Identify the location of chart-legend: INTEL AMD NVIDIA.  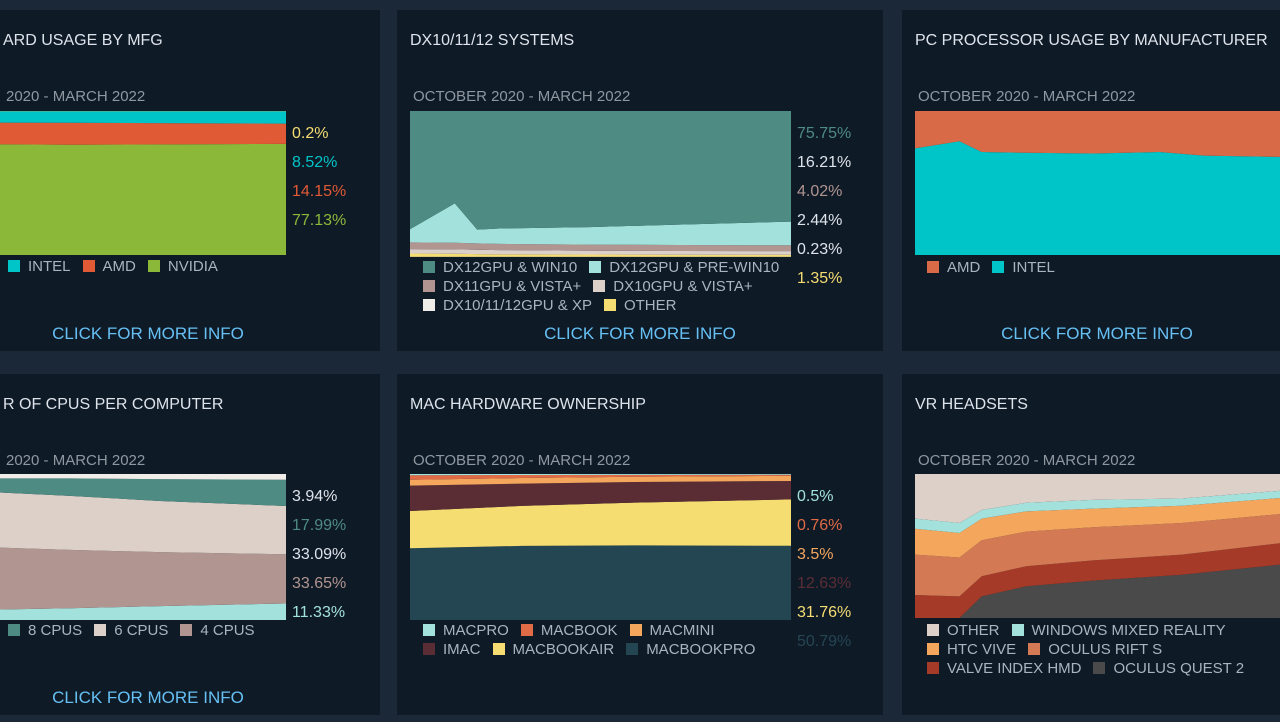
(198, 267).